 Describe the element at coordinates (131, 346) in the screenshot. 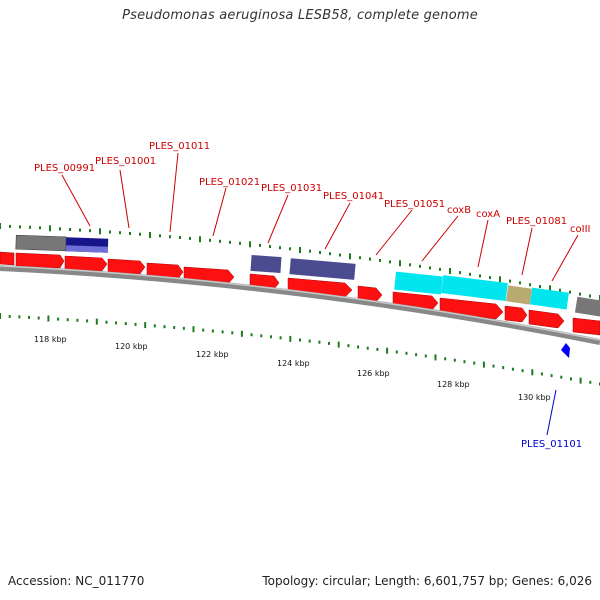

I see `scale-label: 120 kbp` at that location.